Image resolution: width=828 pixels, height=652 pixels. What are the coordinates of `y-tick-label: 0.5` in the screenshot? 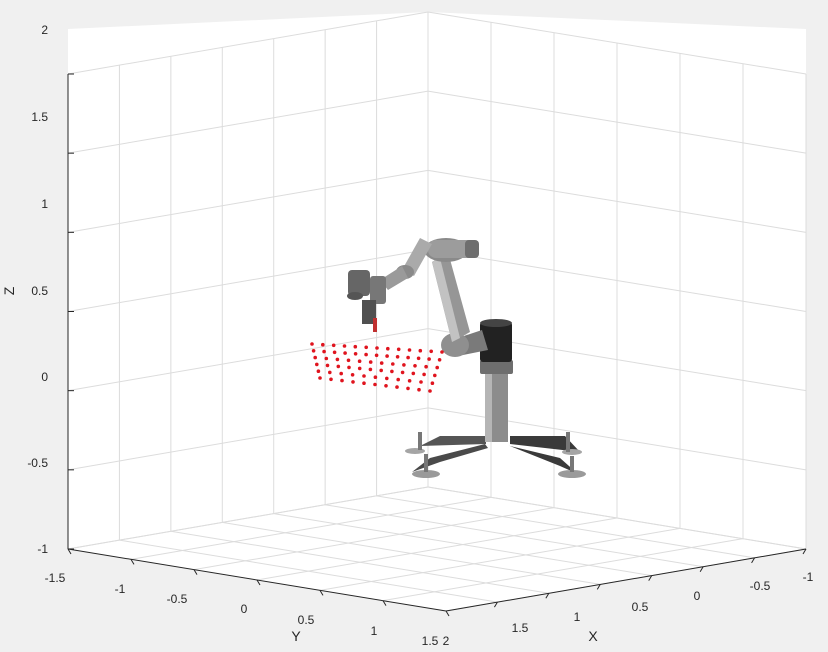 It's located at (306, 620).